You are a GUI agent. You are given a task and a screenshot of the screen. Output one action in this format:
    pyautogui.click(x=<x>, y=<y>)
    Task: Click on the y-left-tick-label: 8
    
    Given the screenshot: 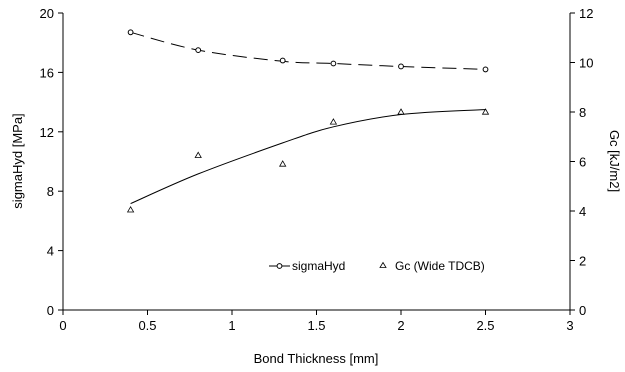 What is the action you would take?
    pyautogui.click(x=50, y=191)
    